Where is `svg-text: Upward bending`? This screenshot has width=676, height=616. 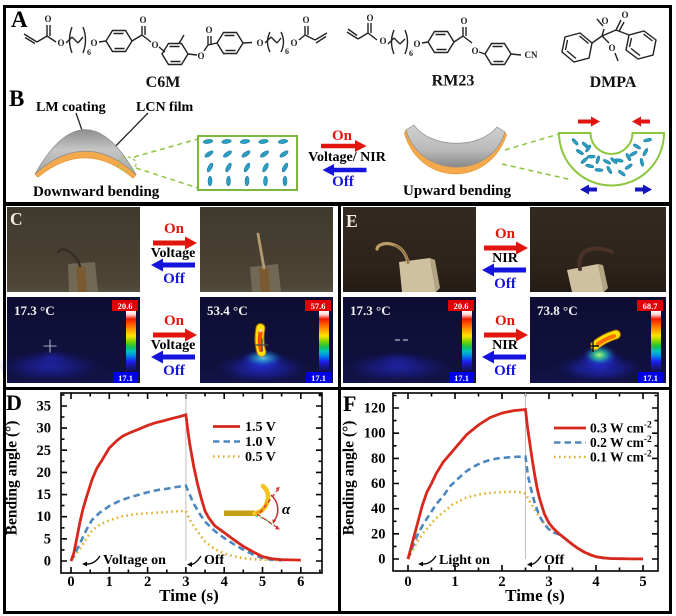 svg-text: Upward bending is located at coordinates (457, 191).